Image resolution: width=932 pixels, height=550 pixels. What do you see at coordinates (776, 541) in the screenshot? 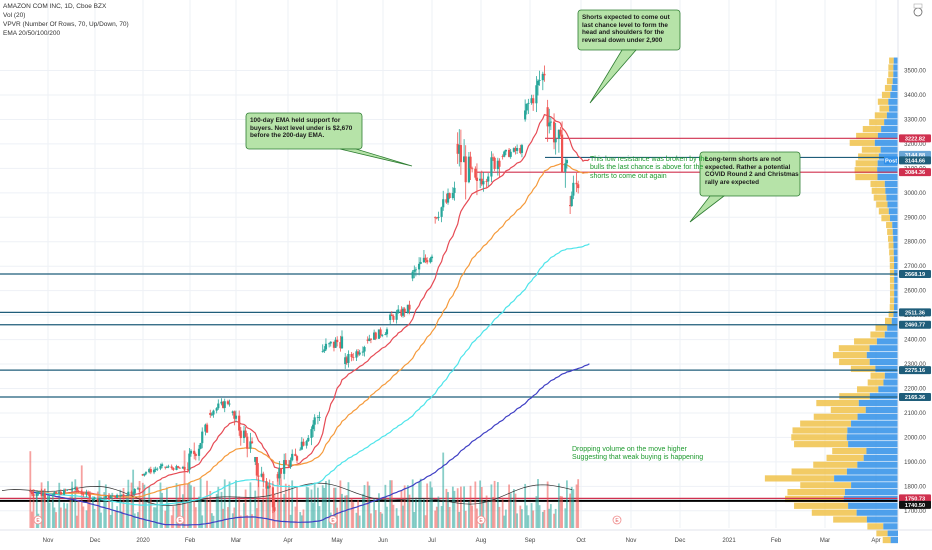
I see `time-tick-label: Feb` at bounding box center [776, 541].